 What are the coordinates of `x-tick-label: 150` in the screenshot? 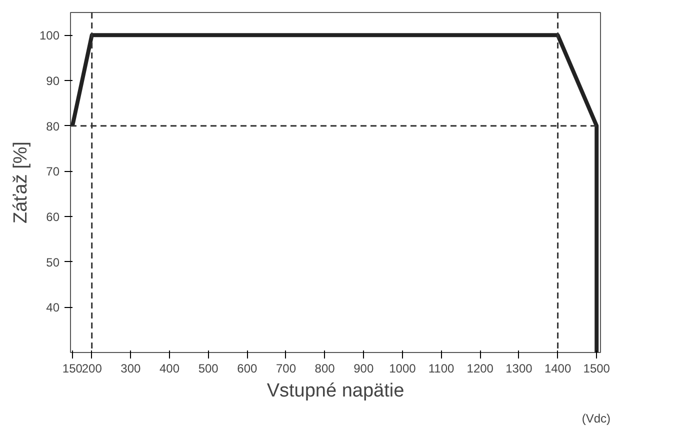 It's located at (72, 369).